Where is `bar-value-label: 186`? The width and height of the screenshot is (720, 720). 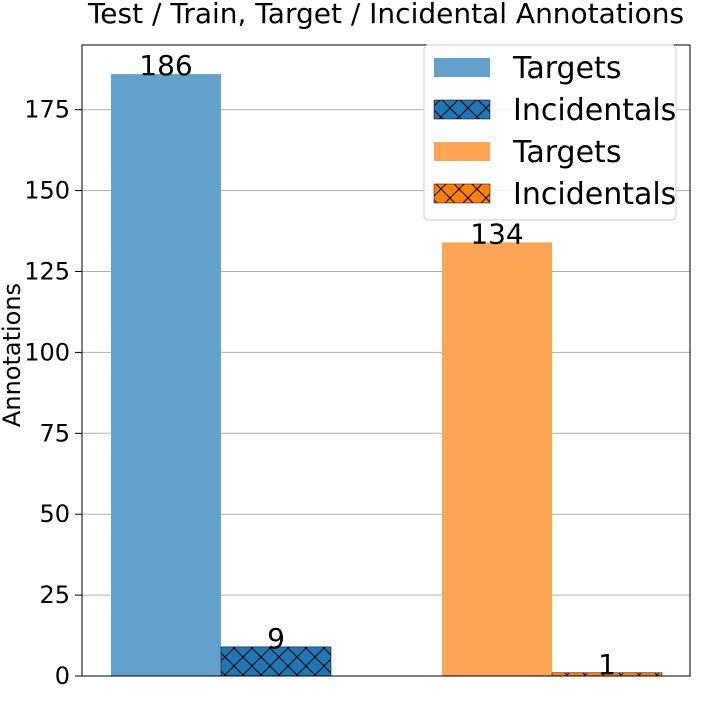 bar-value-label: 186 is located at coordinates (165, 65).